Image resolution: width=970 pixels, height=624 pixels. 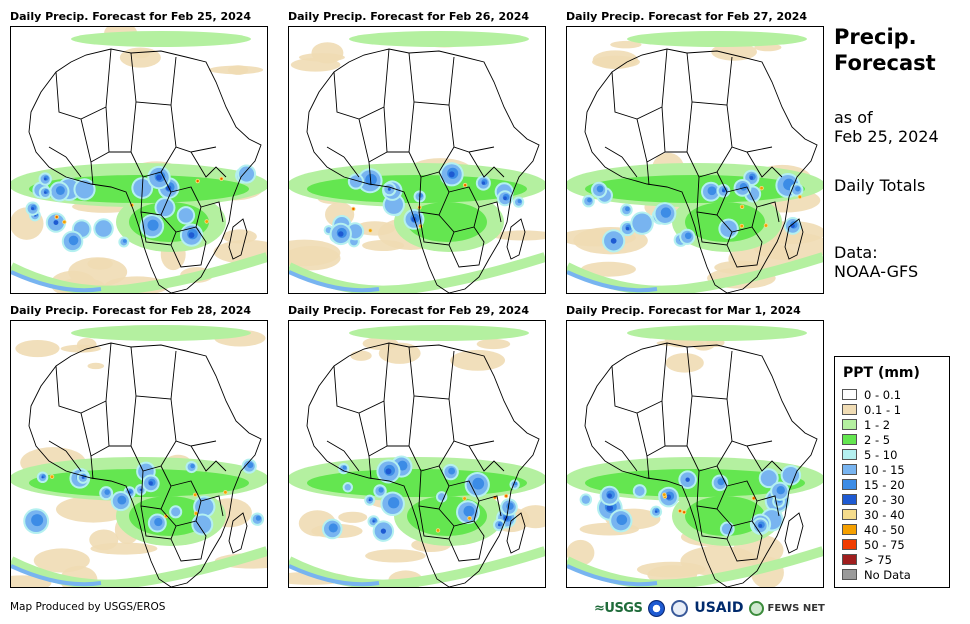 I want to click on legend-item: 20 - 30, so click(x=873, y=499).